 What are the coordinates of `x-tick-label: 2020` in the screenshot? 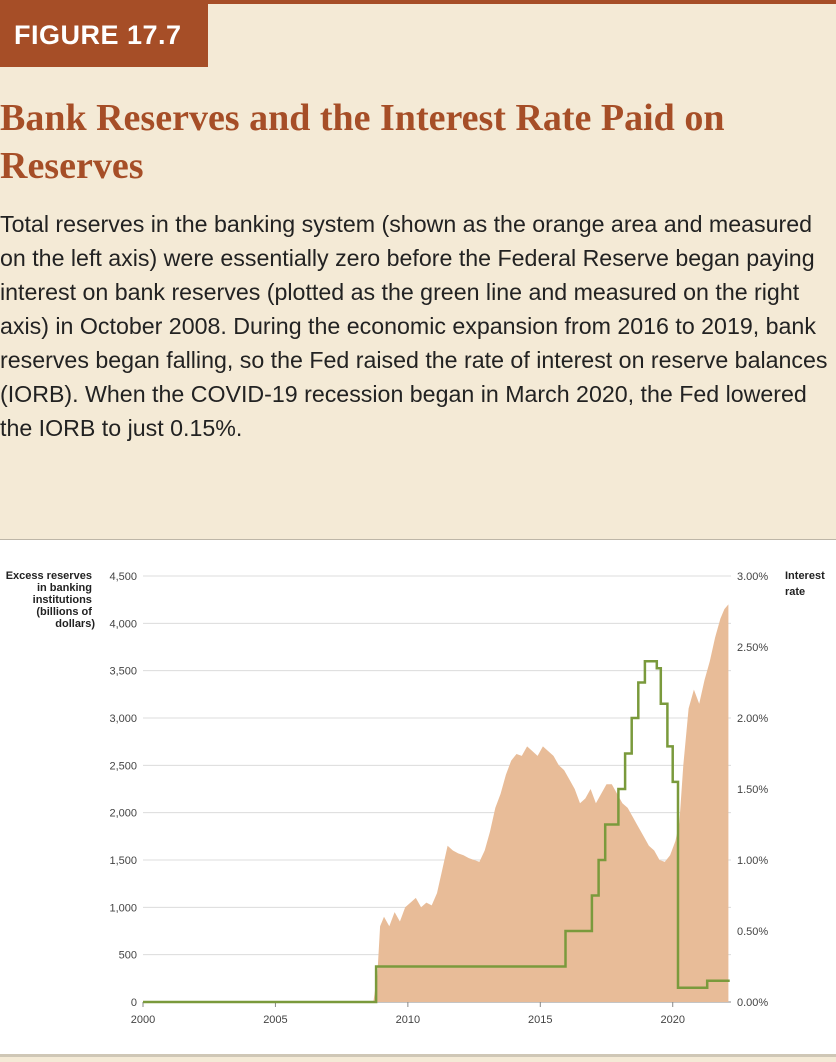 It's located at (672, 1020).